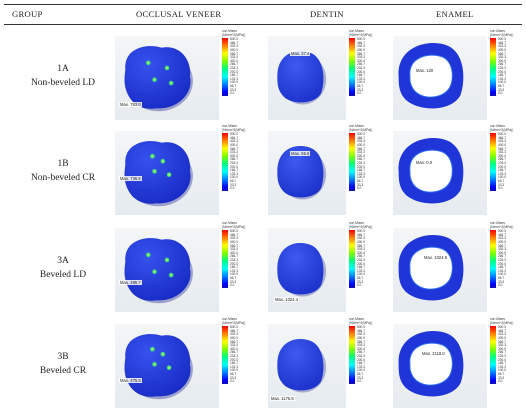  What do you see at coordinates (501, 180) in the screenshot?
I see `legend-tick-label: 66.7` at bounding box center [501, 180].